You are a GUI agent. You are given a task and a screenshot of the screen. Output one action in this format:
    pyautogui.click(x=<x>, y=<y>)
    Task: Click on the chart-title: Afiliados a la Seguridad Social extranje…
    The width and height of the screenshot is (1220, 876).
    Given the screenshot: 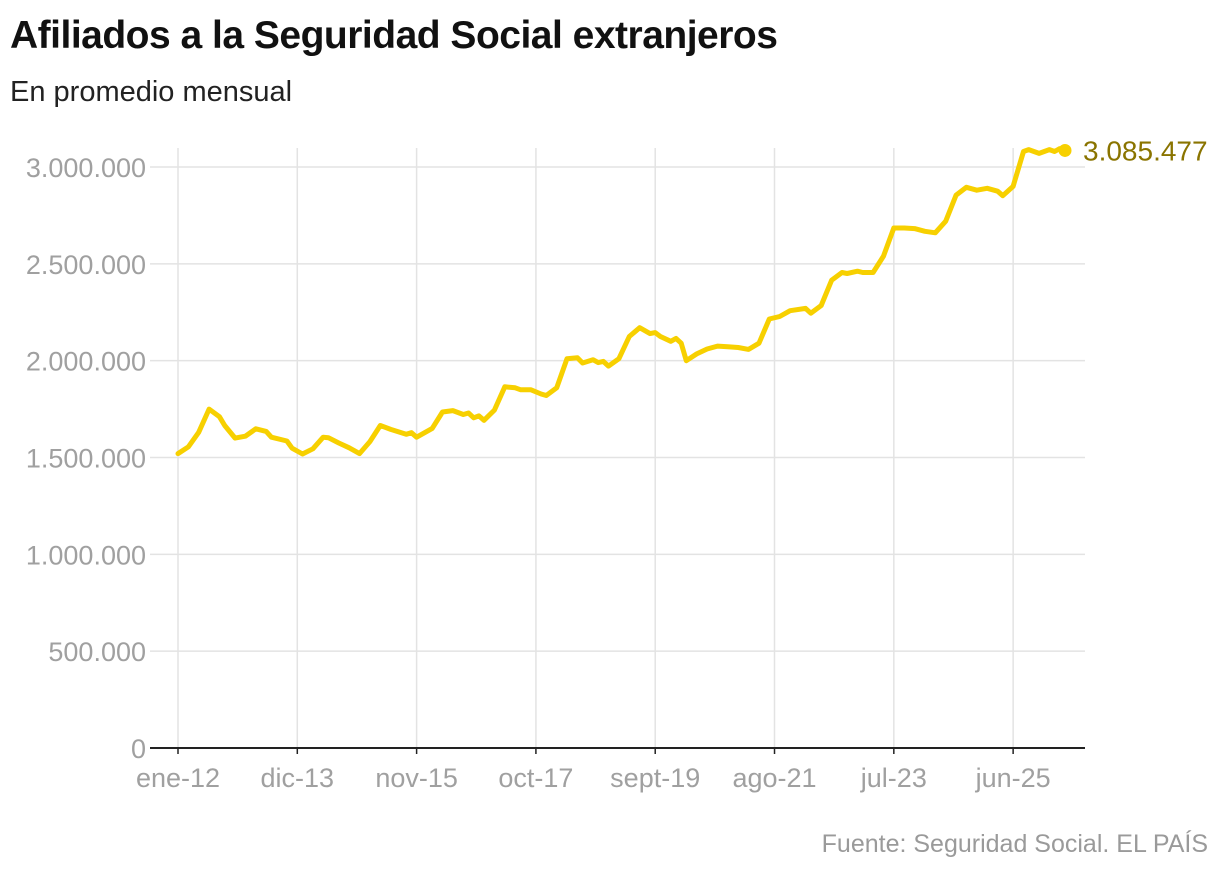 What is the action you would take?
    pyautogui.click(x=394, y=35)
    